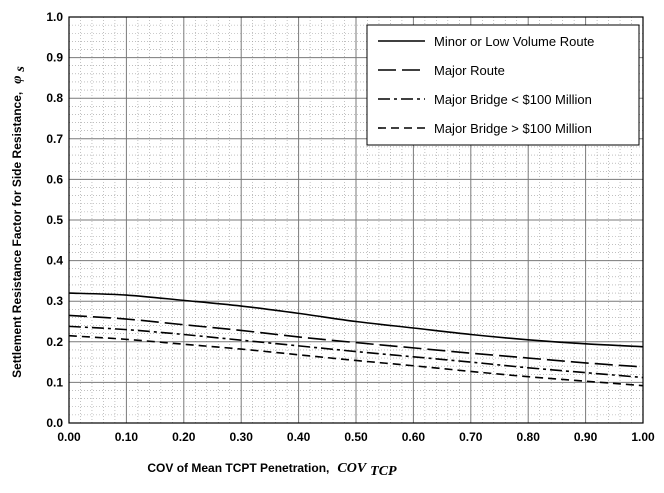 Image resolution: width=664 pixels, height=493 pixels. I want to click on x-axis-symbol: COV, so click(352, 468).